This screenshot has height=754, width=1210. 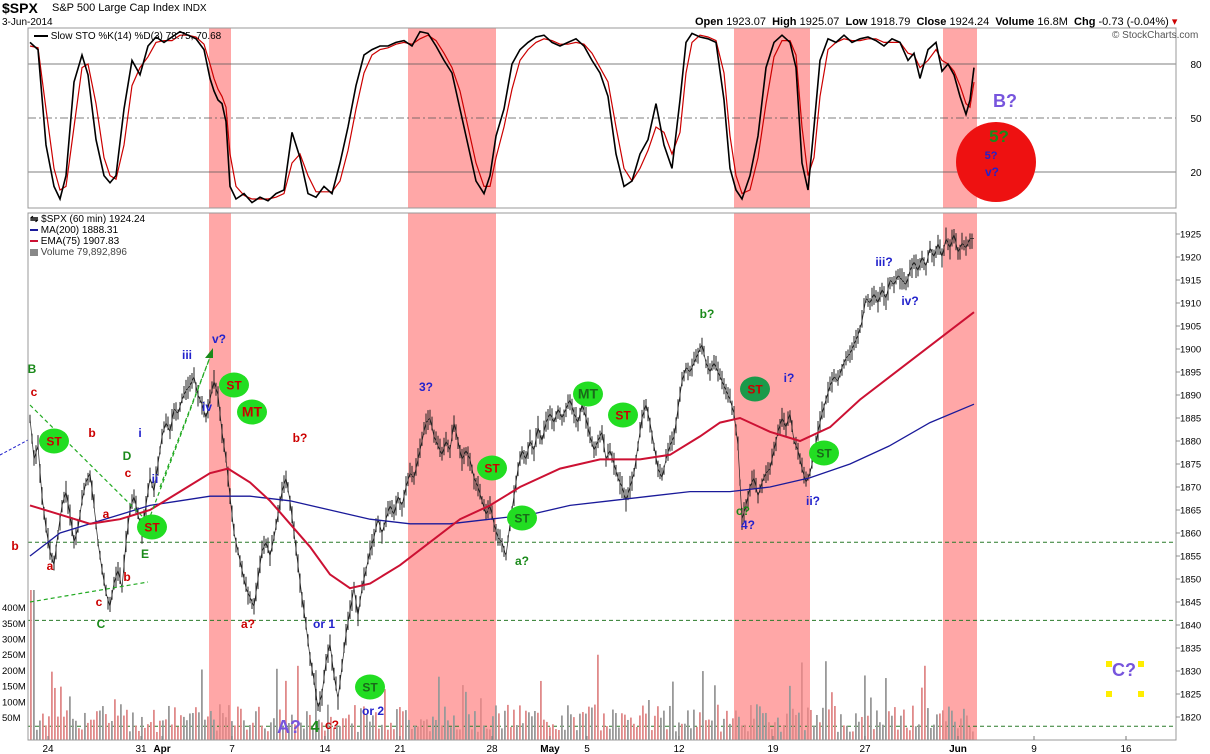 I want to click on badge-st-10: ST, so click(x=824, y=454).